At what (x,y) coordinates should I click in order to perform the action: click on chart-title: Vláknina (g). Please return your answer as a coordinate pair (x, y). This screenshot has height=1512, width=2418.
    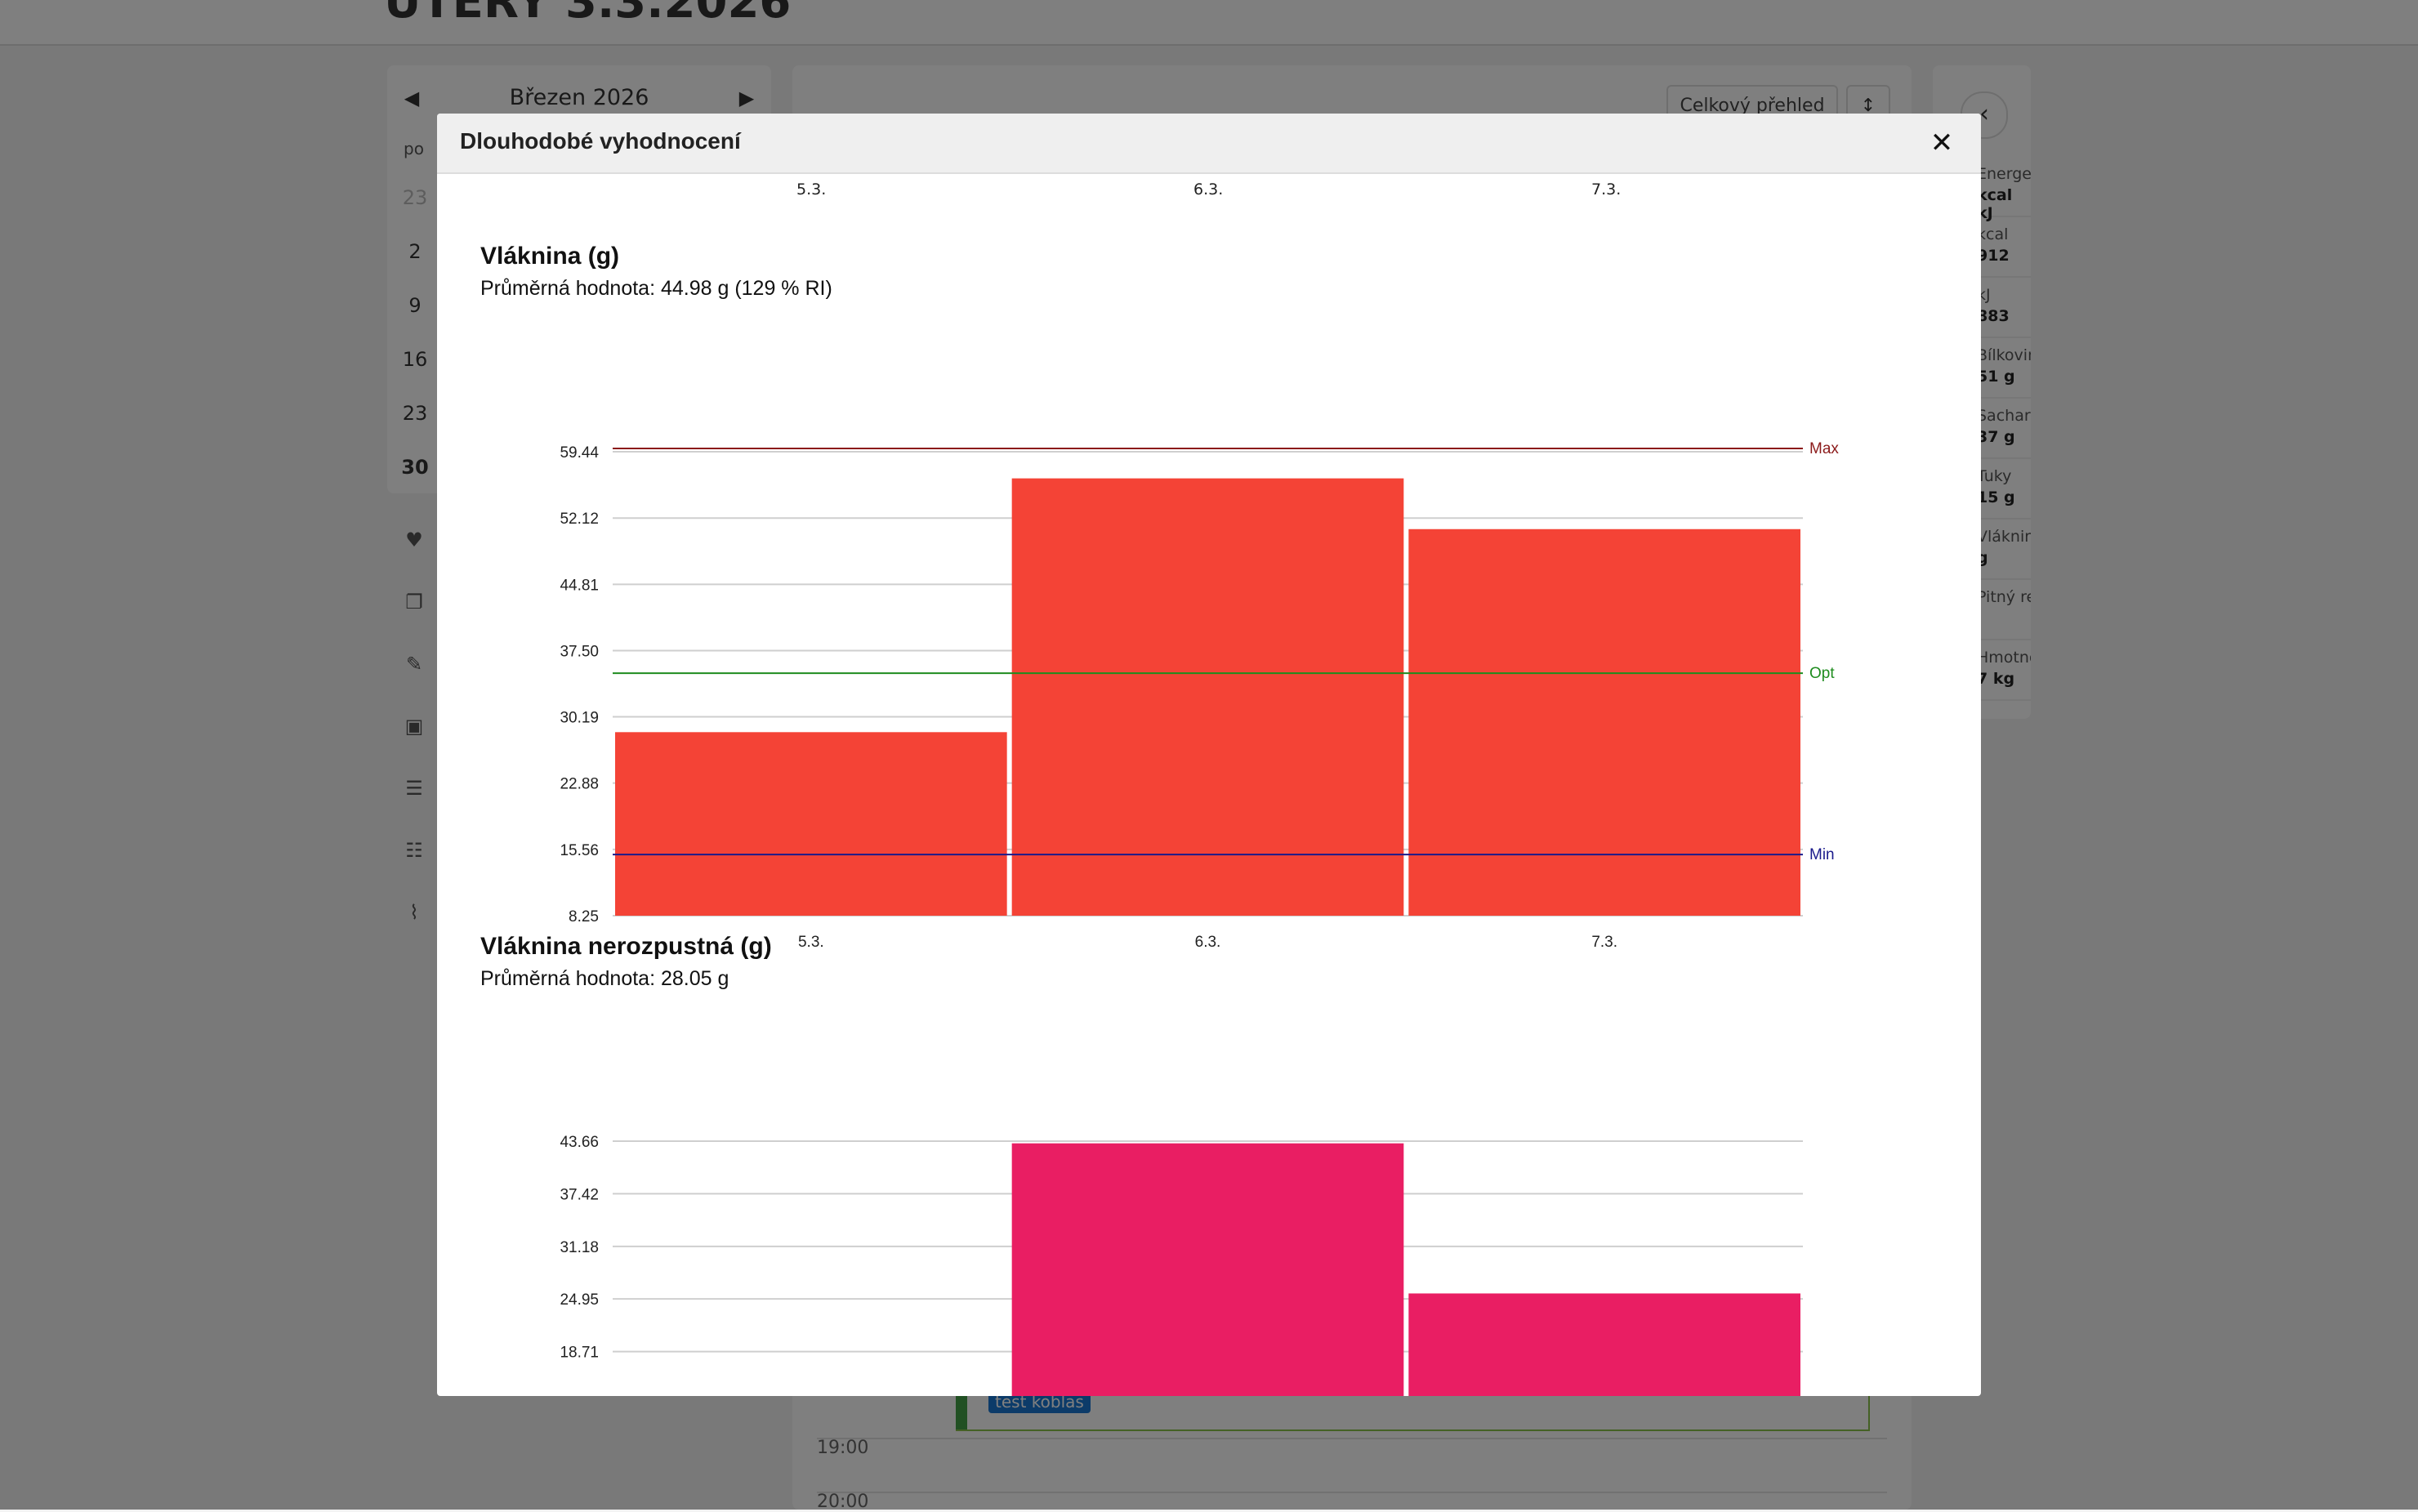
    Looking at the image, I should click on (550, 257).